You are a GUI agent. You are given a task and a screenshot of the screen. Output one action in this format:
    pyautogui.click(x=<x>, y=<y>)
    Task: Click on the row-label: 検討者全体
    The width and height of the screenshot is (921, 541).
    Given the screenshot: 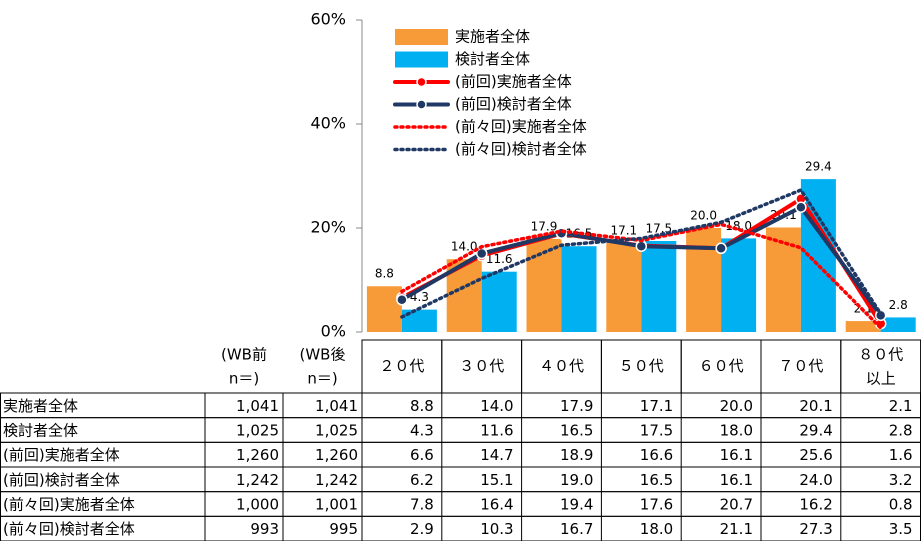 What is the action you would take?
    pyautogui.click(x=40, y=431)
    